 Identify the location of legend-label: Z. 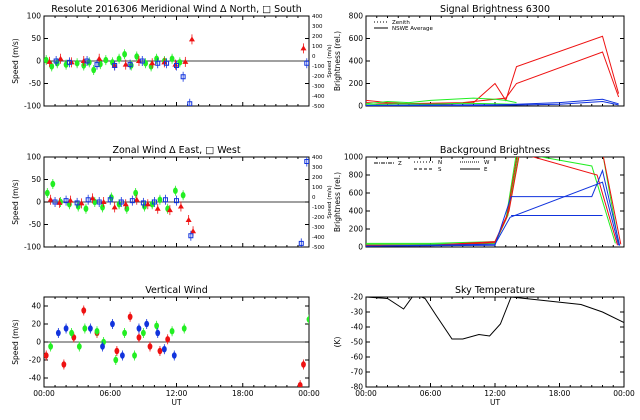
(400, 164).